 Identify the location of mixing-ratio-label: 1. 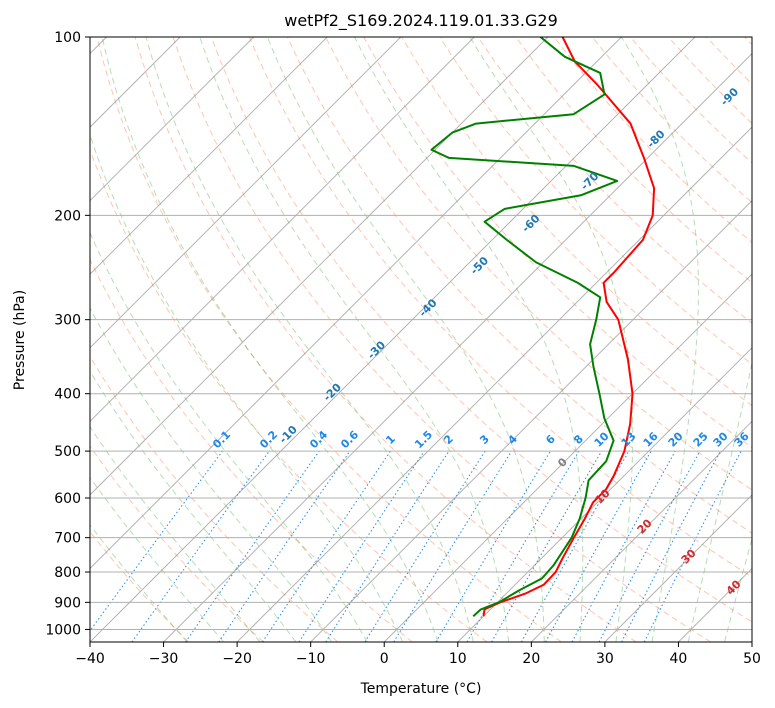
(390, 439).